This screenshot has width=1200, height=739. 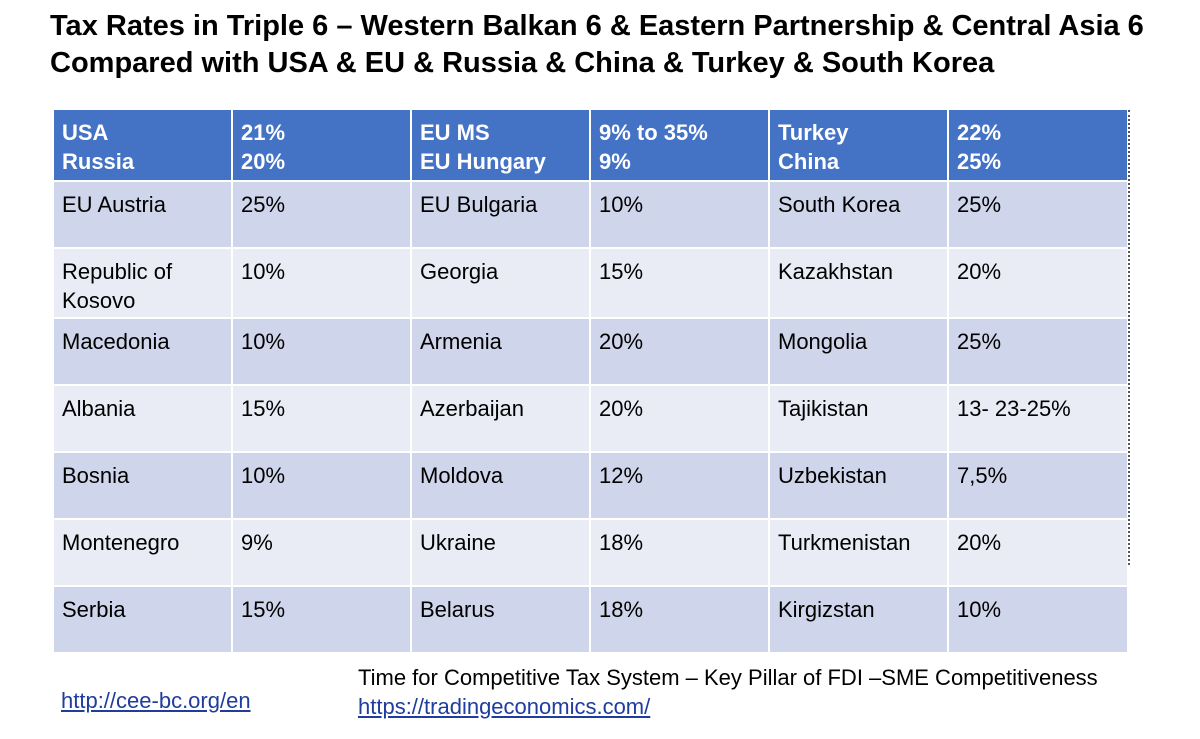 What do you see at coordinates (500, 145) in the screenshot?
I see `header-cell: EU MS EU Hungary` at bounding box center [500, 145].